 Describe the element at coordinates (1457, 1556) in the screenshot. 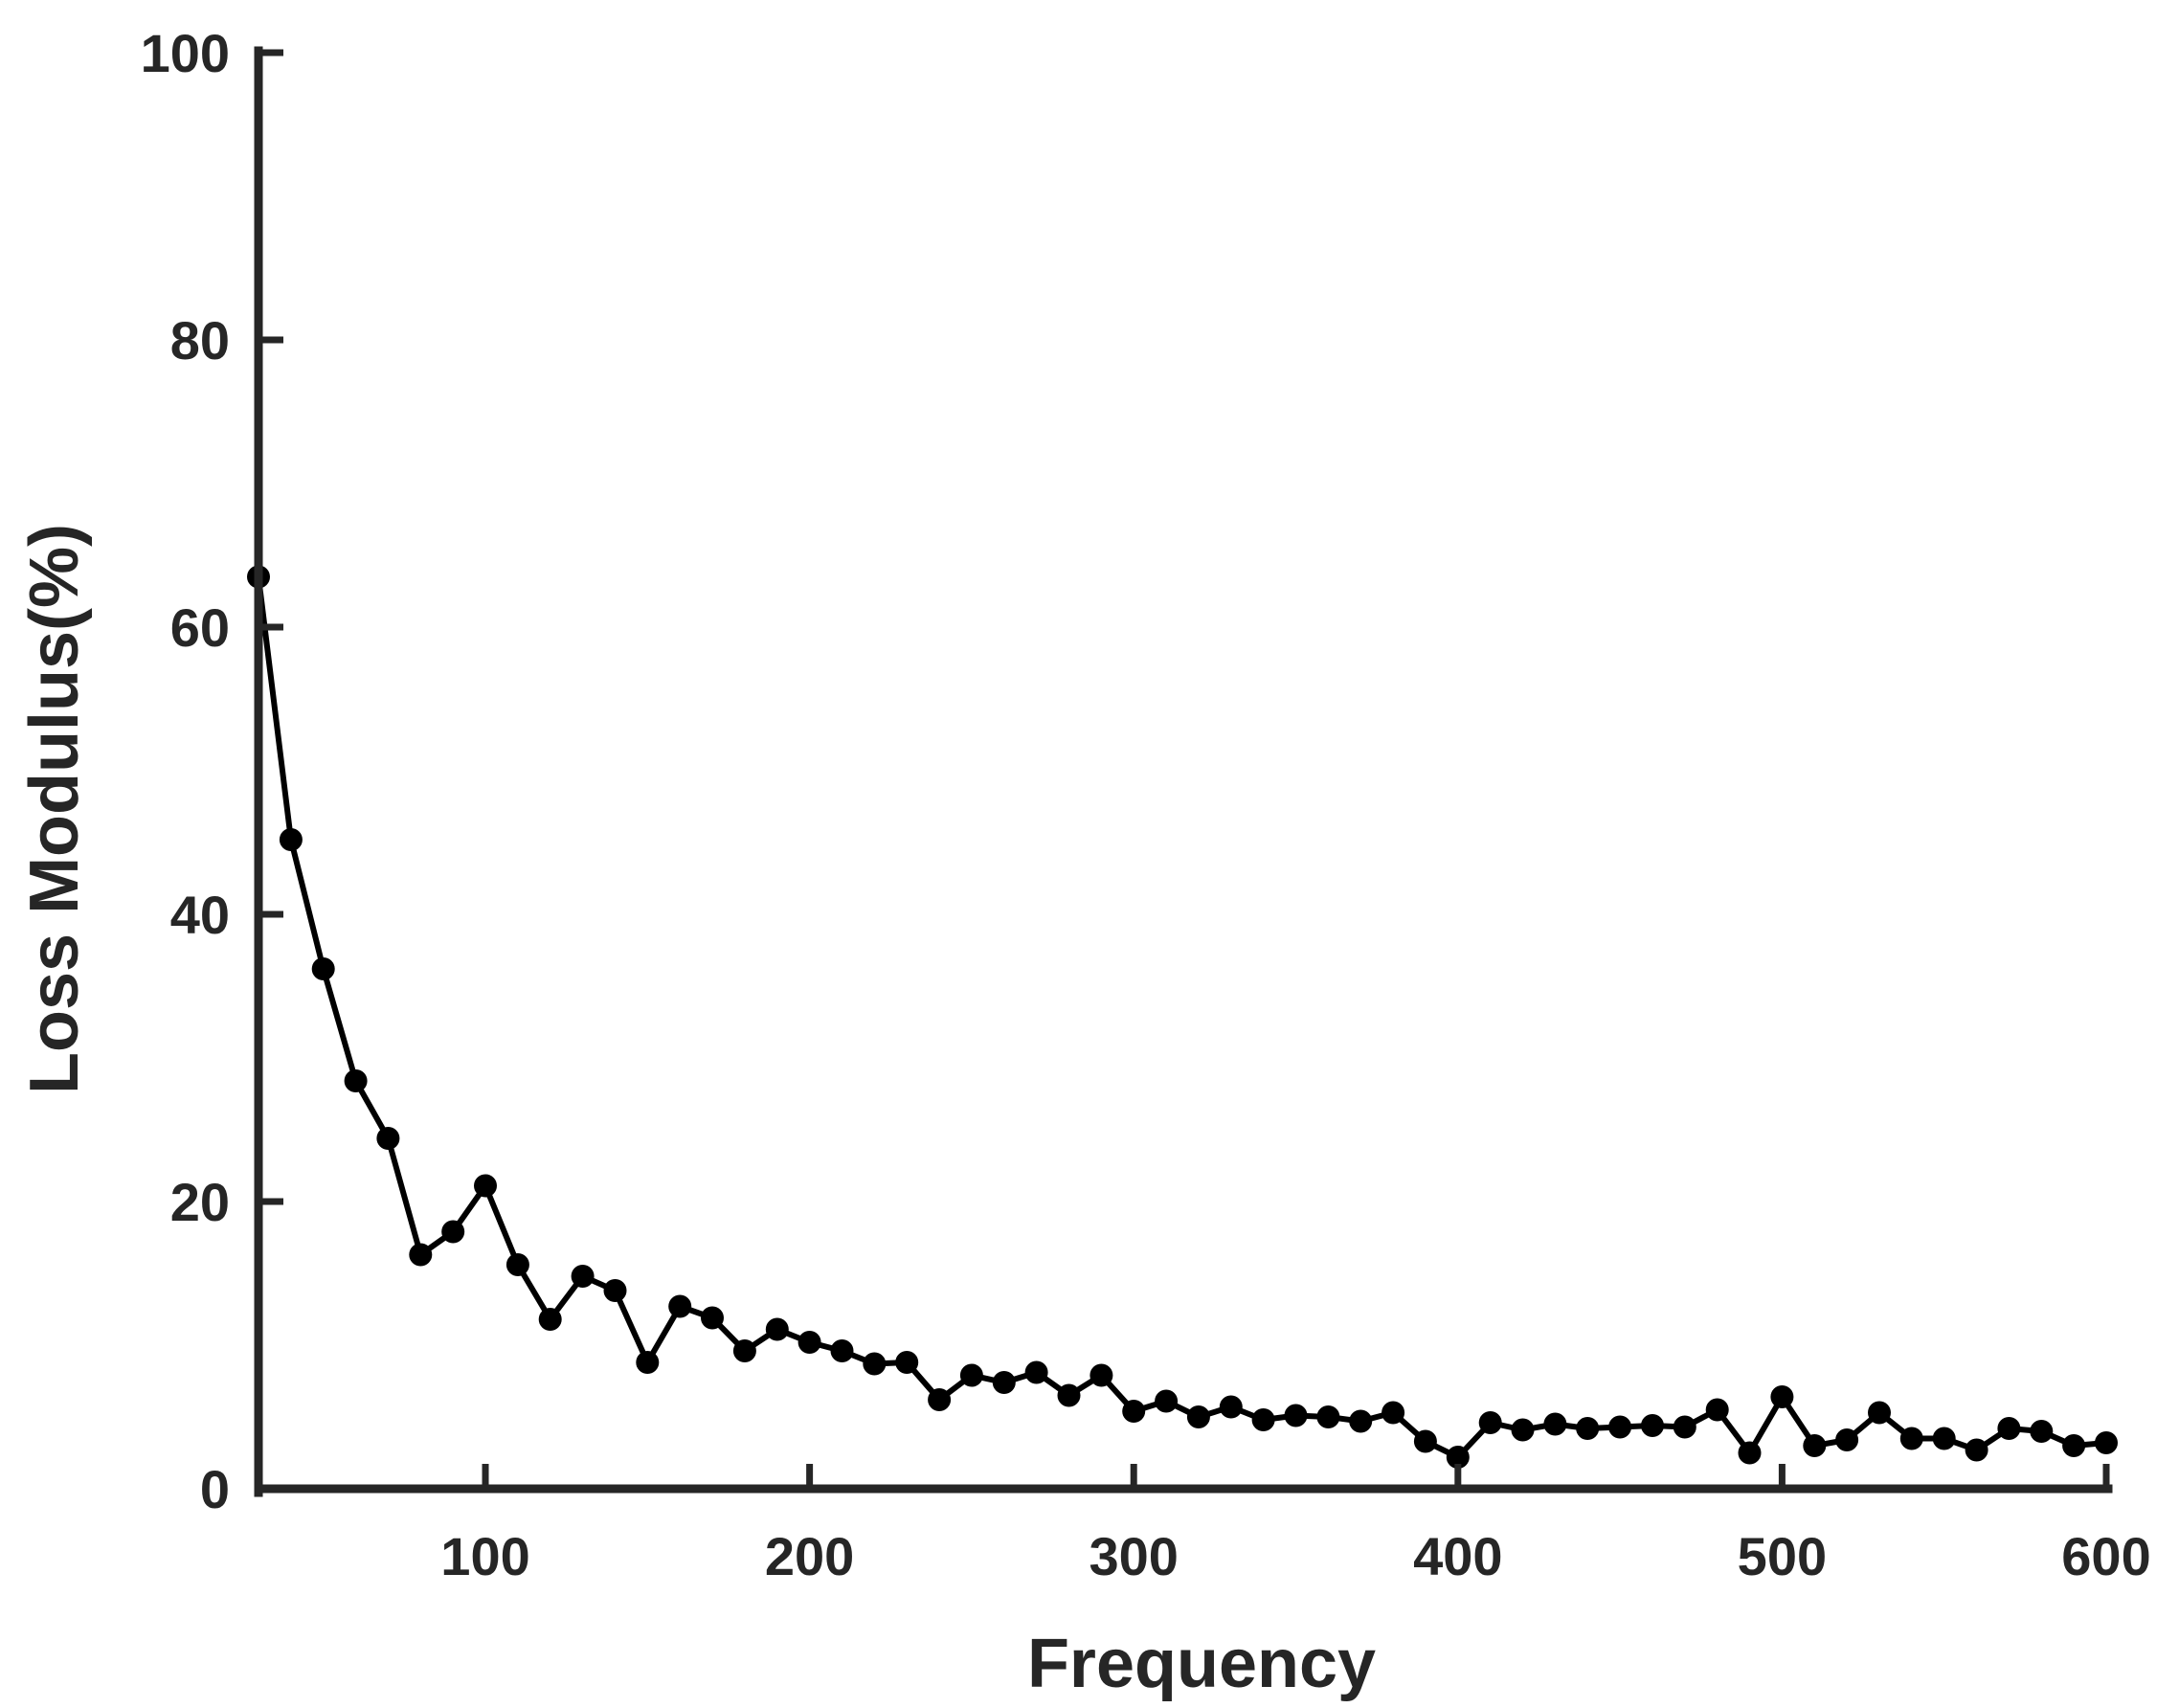

I see `x-tick-label: 400` at that location.